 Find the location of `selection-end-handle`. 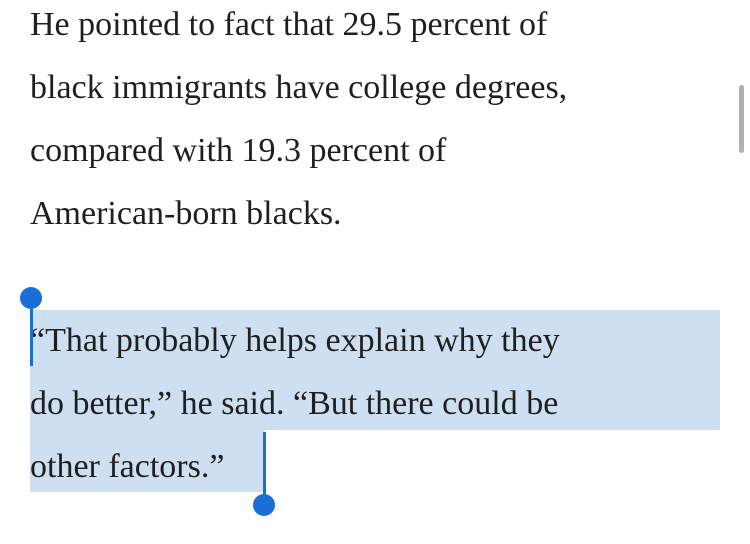

selection-end-handle is located at coordinates (264, 468).